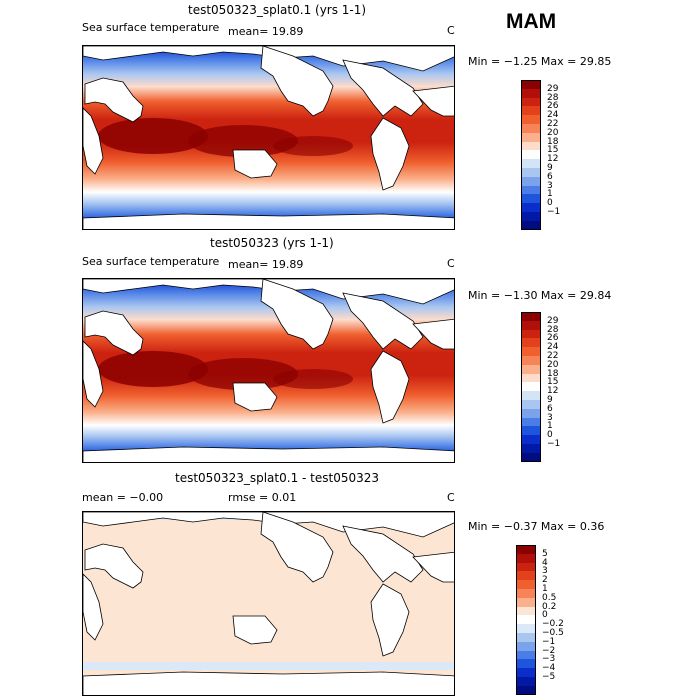  I want to click on minmax-label: Min = −1.30 Max = 29.84, so click(540, 295).